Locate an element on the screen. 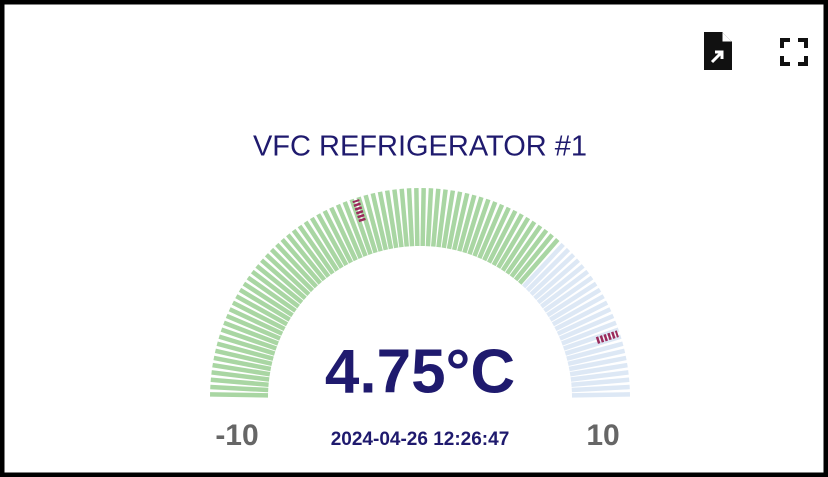 The image size is (828, 477). gauge-min: -10 is located at coordinates (236, 435).